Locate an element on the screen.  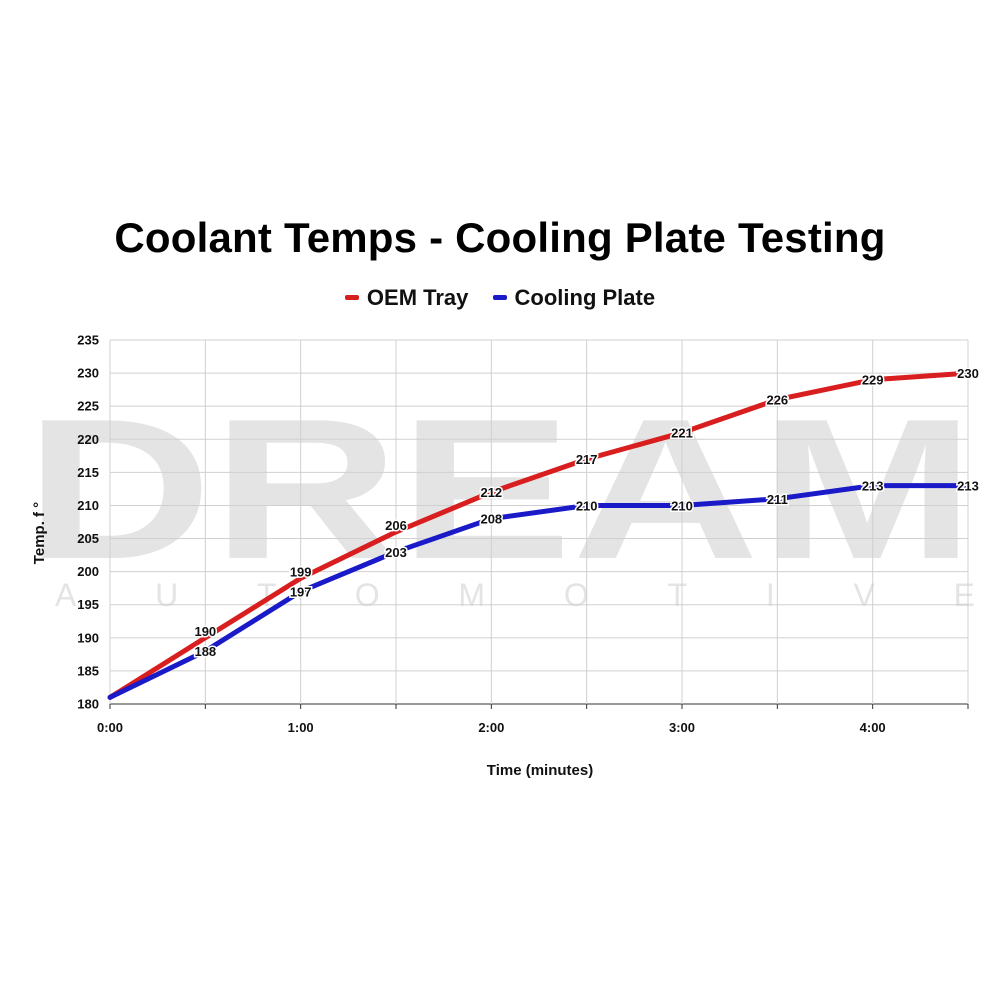
data-label: 229 is located at coordinates (873, 380).